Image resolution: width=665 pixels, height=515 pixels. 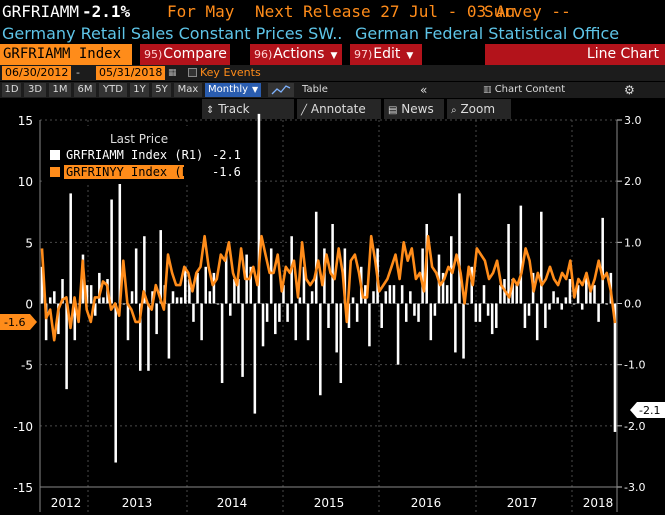 I want to click on period-5y: 5Y, so click(x=161, y=90).